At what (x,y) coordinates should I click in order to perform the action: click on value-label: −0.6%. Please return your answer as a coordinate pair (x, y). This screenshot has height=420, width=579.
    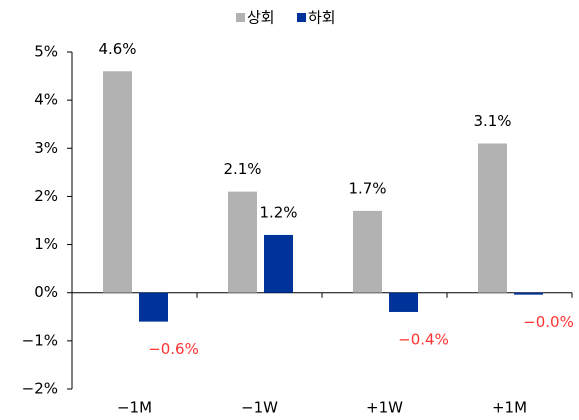
    Looking at the image, I should click on (173, 349).